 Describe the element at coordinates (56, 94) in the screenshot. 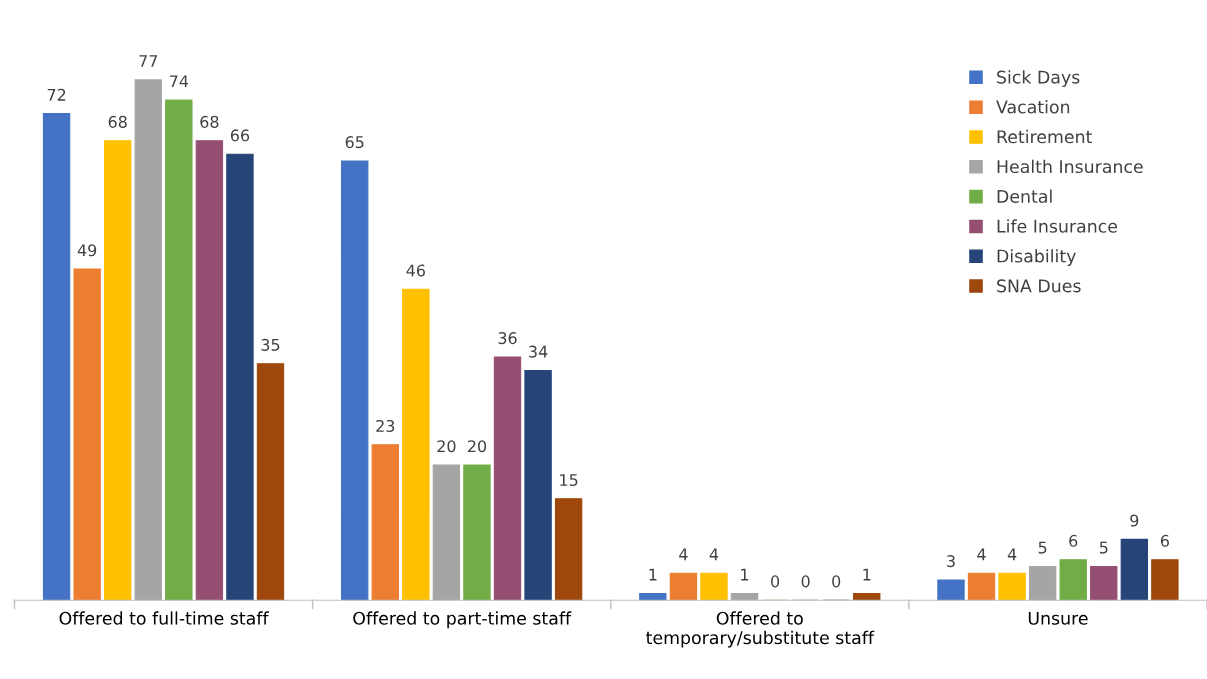

I see `data-label: 72` at that location.